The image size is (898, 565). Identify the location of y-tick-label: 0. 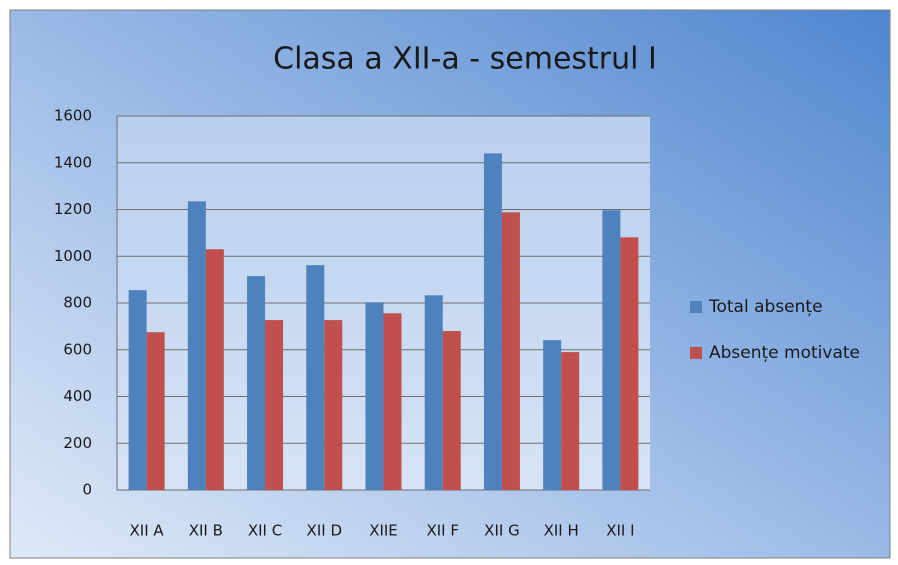
(87, 490).